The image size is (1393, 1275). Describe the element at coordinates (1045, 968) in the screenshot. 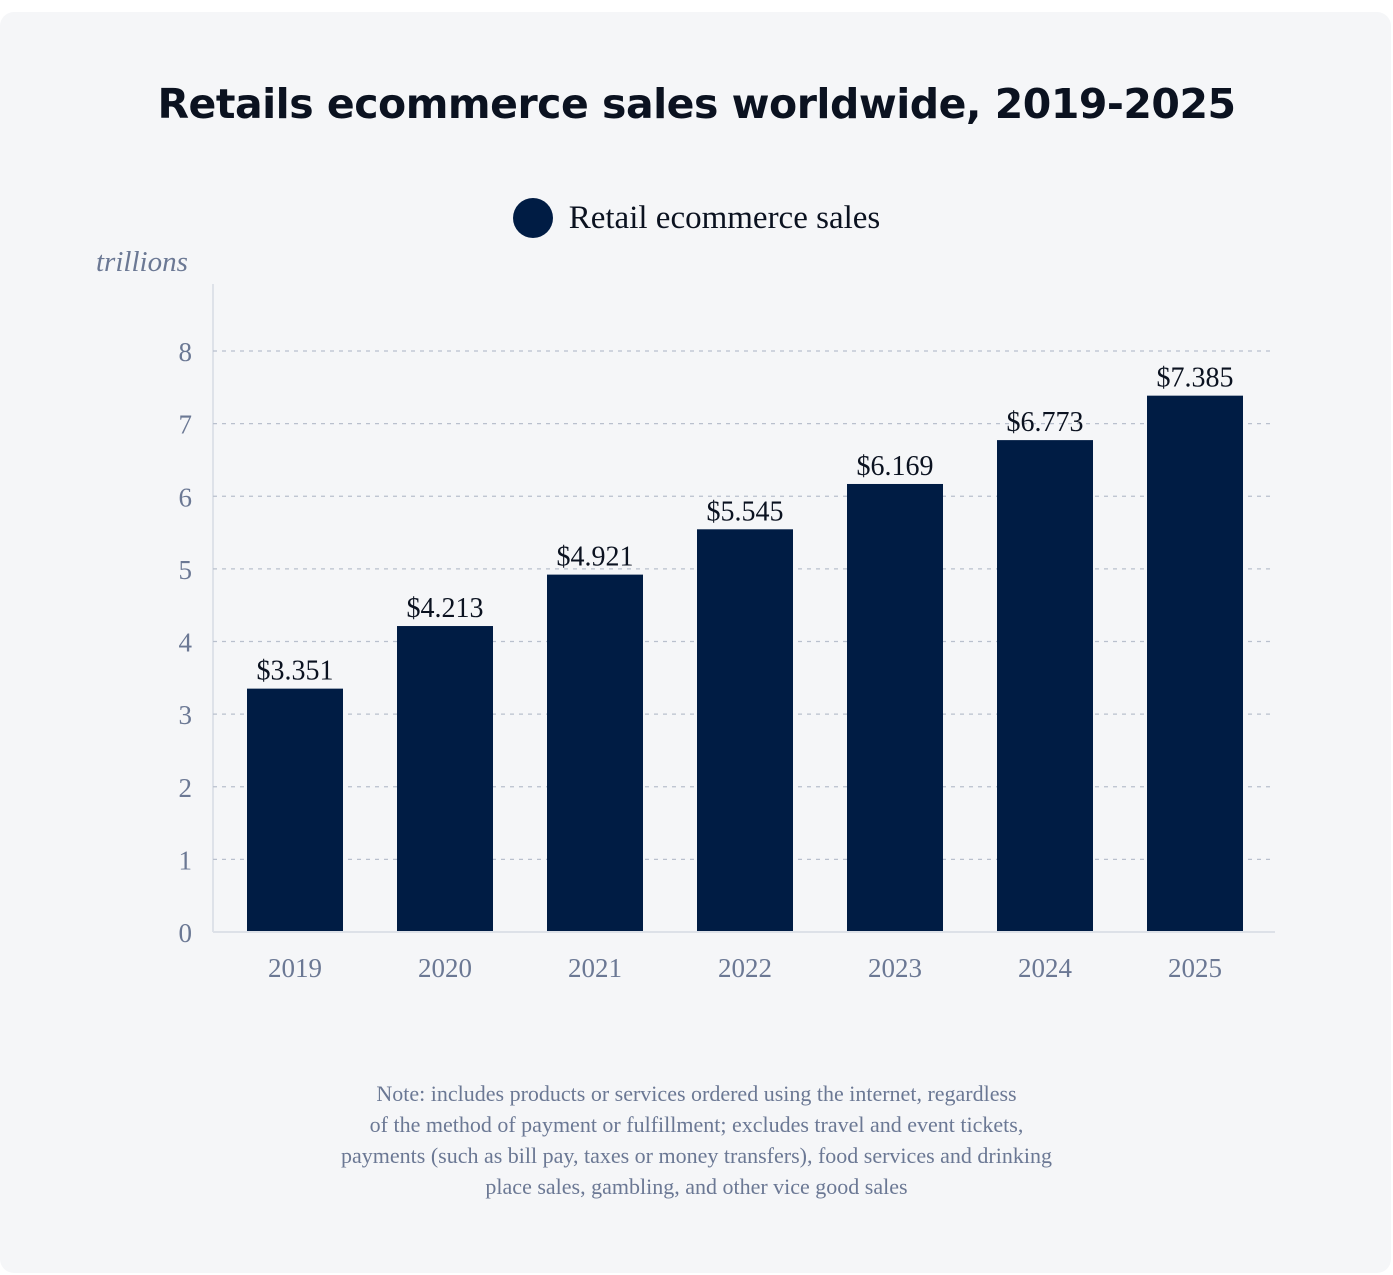

I see `x-tick-label: 2024` at that location.